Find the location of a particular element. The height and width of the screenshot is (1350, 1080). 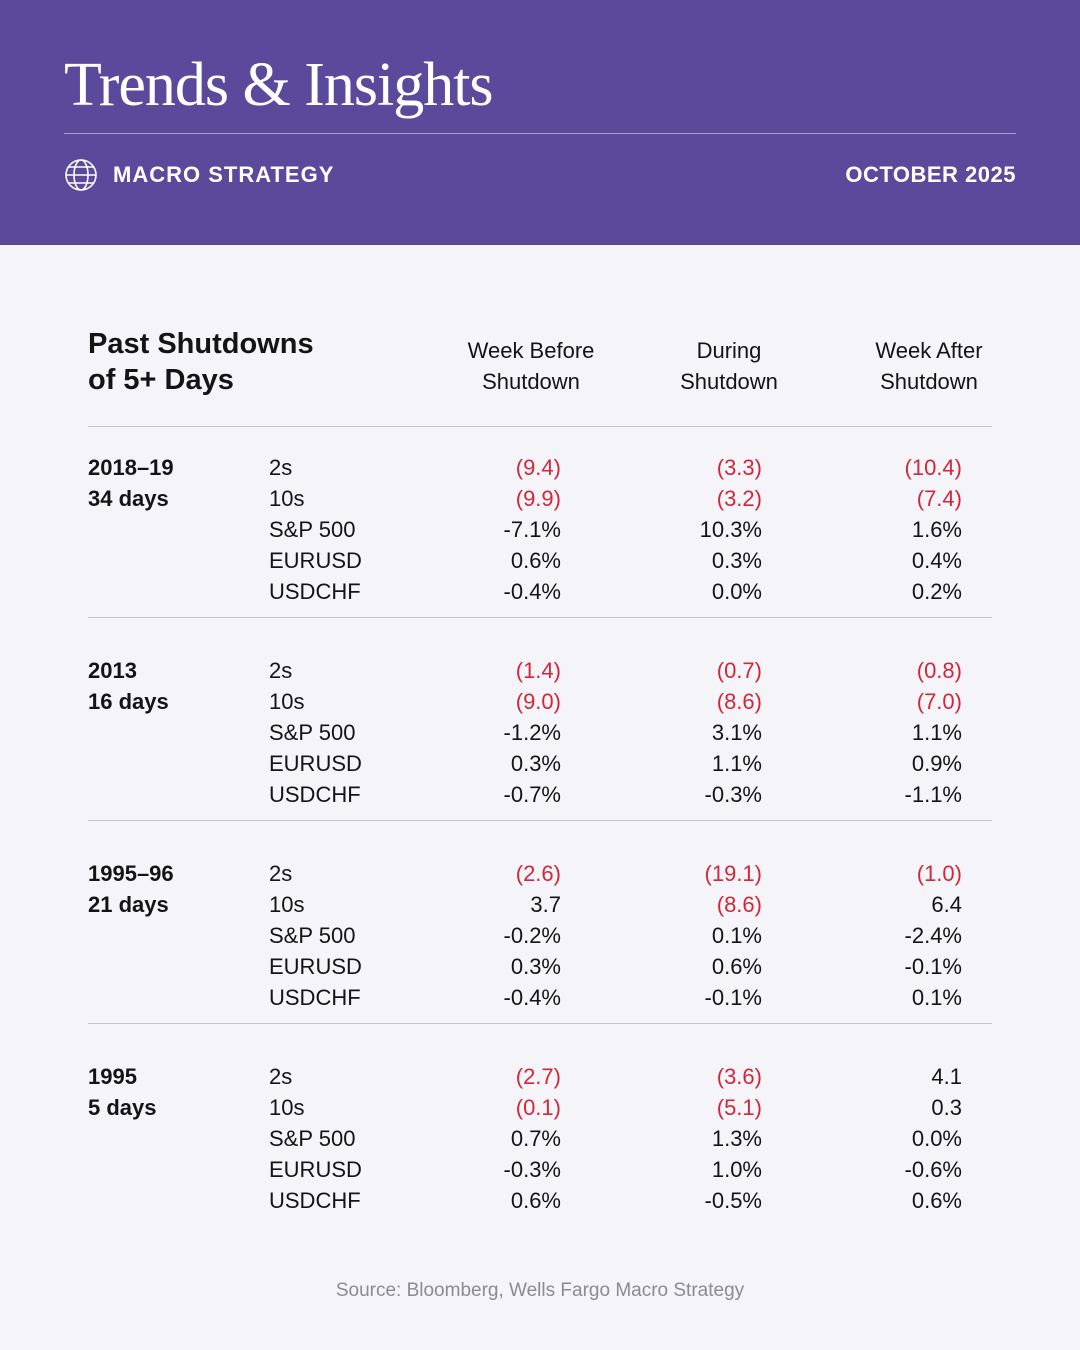

title: Trends & Insights is located at coordinates (279, 85).